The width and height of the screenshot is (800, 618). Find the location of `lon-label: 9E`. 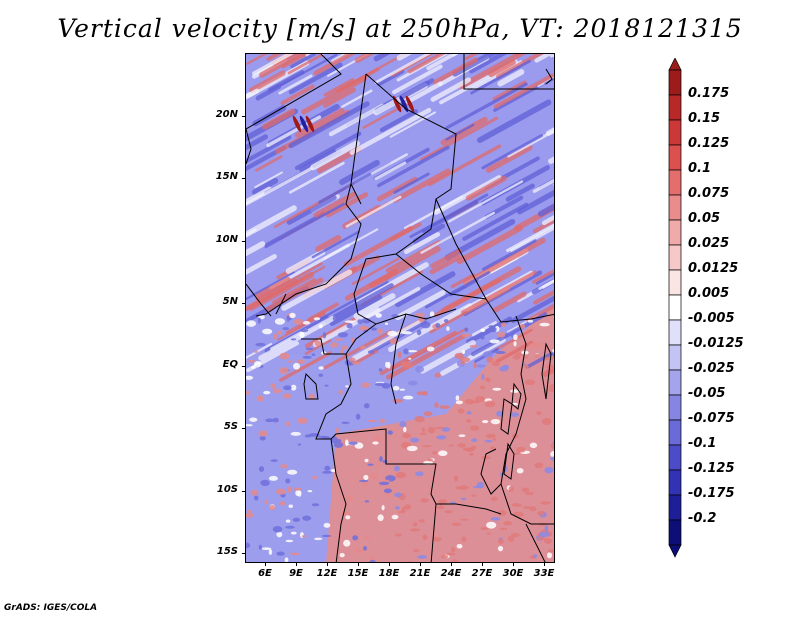

lon-label: 9E is located at coordinates (296, 573).